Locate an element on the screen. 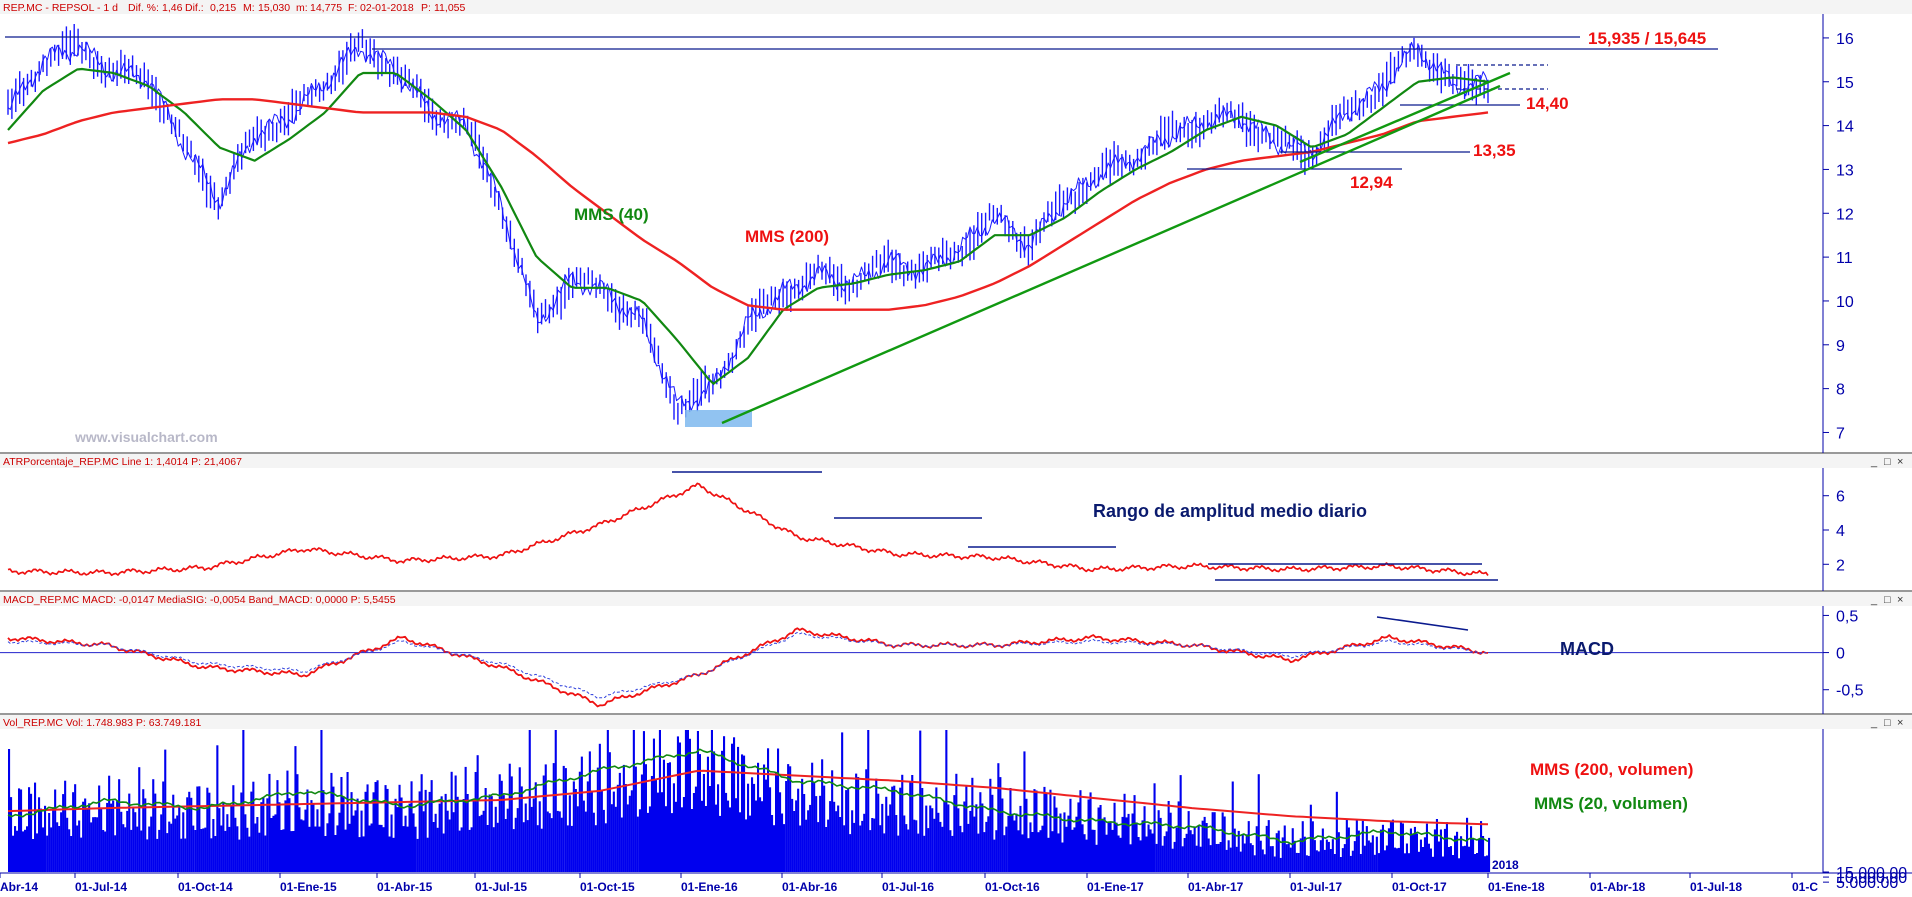 The width and height of the screenshot is (1912, 897). x-tick-label: 01-Jul-18 is located at coordinates (1716, 886).